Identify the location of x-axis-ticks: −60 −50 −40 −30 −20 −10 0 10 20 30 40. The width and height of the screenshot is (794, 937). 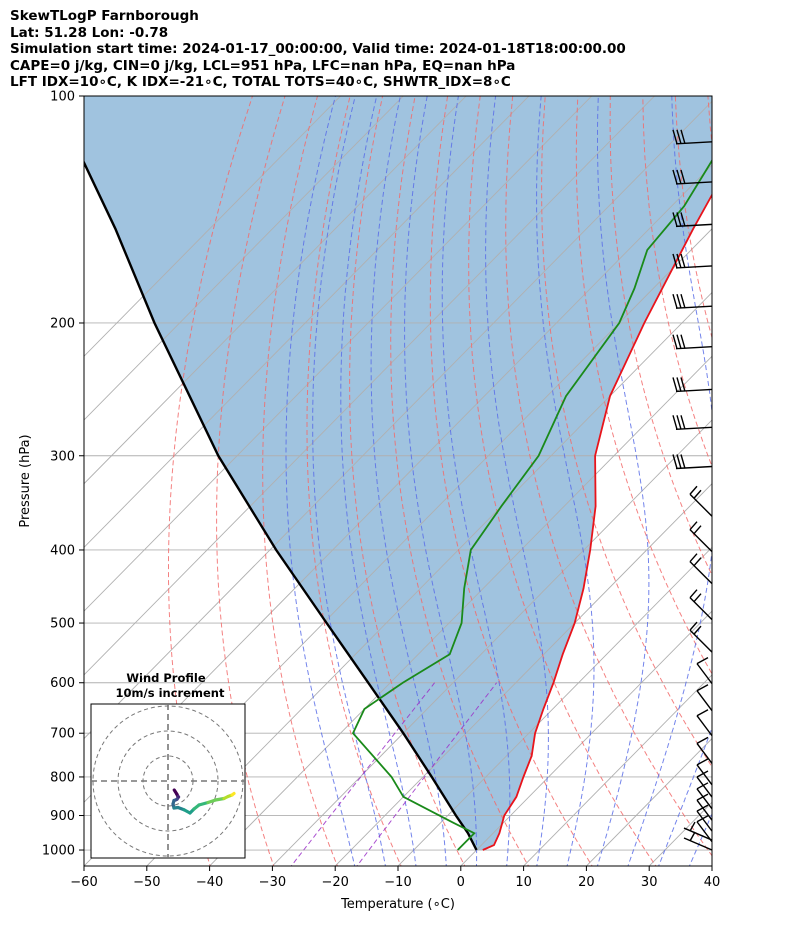
(395, 878).